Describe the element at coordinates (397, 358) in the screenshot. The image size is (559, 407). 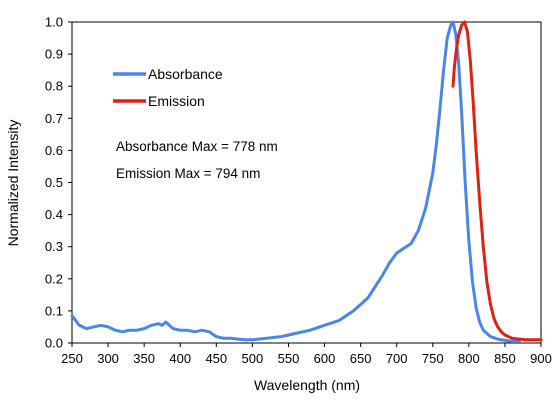
I see `x-tick-label: 700` at that location.